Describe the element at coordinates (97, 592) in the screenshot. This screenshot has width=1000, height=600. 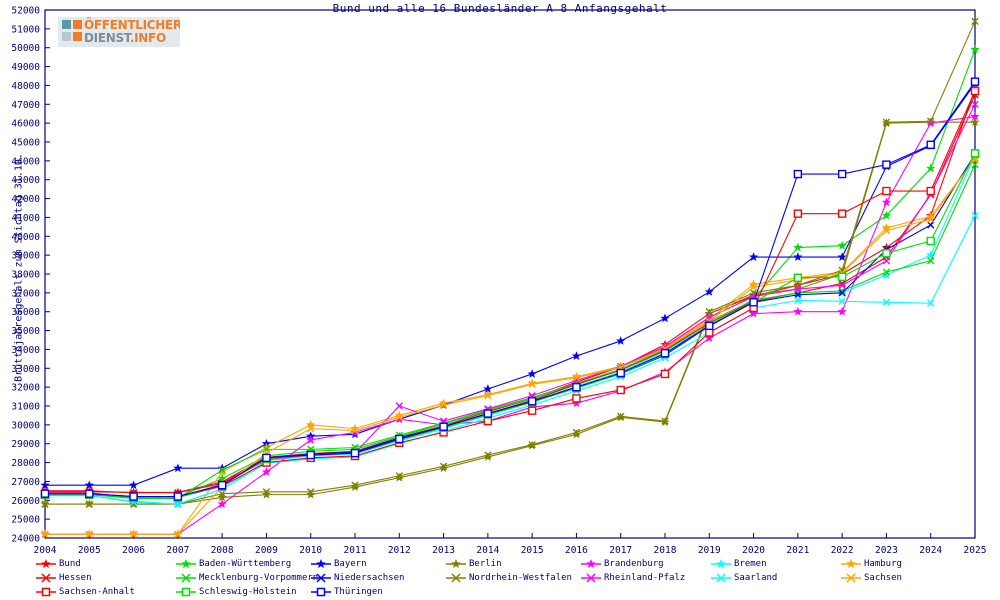
I see `legend-item-label: Sachsen-Anhalt` at that location.